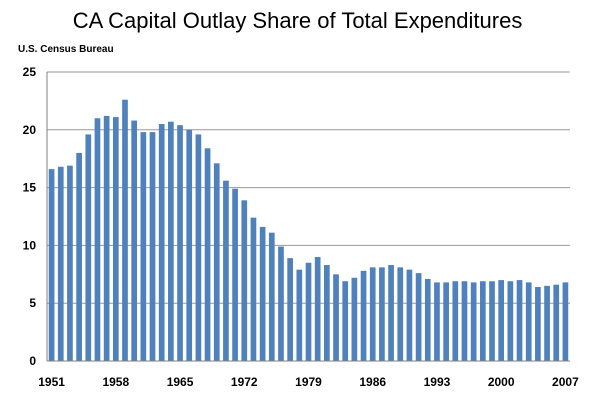 Image resolution: width=595 pixels, height=411 pixels. What do you see at coordinates (30, 245) in the screenshot?
I see `y-tick-label: 10` at bounding box center [30, 245].